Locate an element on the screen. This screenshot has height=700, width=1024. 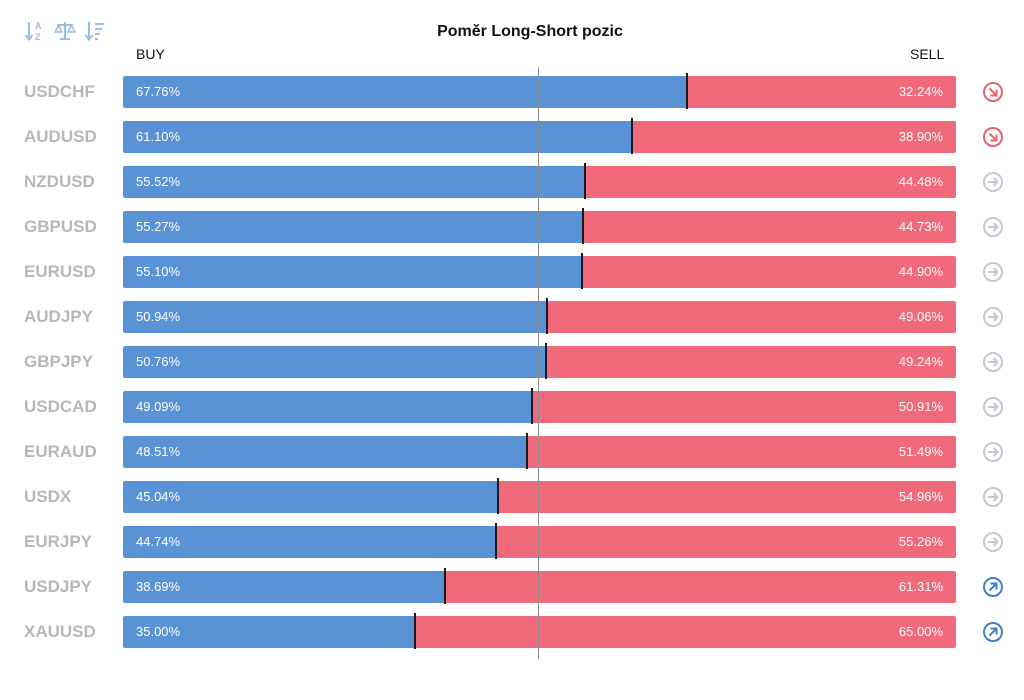
pair-symbol: GBPUSD is located at coordinates (60, 226).